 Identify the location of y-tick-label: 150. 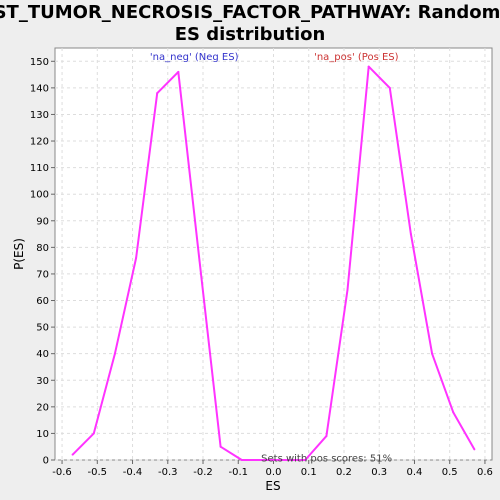
(39, 62).